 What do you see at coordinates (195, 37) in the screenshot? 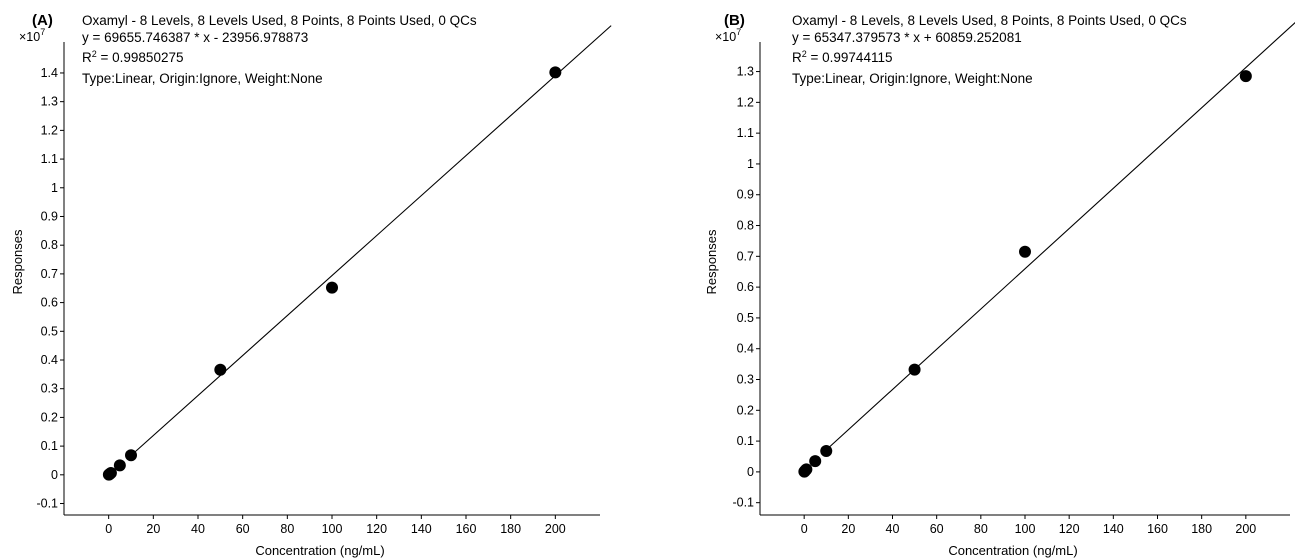
I see `fit-equation: y = 69655.746387 * x - 23956.978873` at bounding box center [195, 37].